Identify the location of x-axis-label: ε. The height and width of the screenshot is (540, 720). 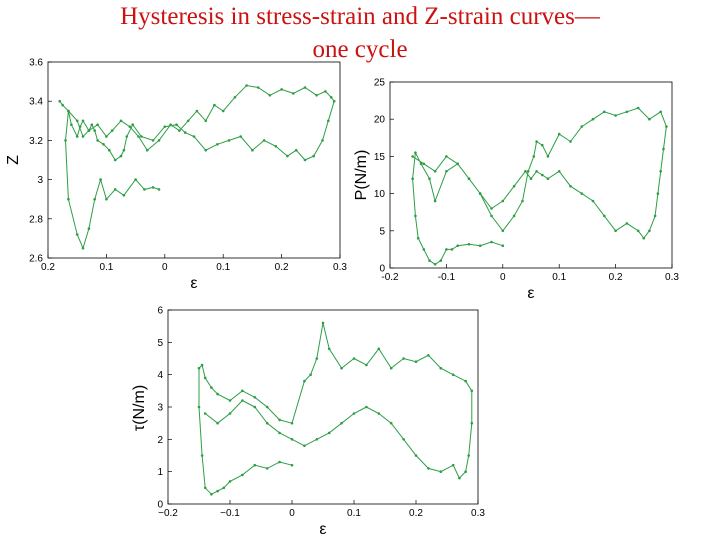
(530, 293).